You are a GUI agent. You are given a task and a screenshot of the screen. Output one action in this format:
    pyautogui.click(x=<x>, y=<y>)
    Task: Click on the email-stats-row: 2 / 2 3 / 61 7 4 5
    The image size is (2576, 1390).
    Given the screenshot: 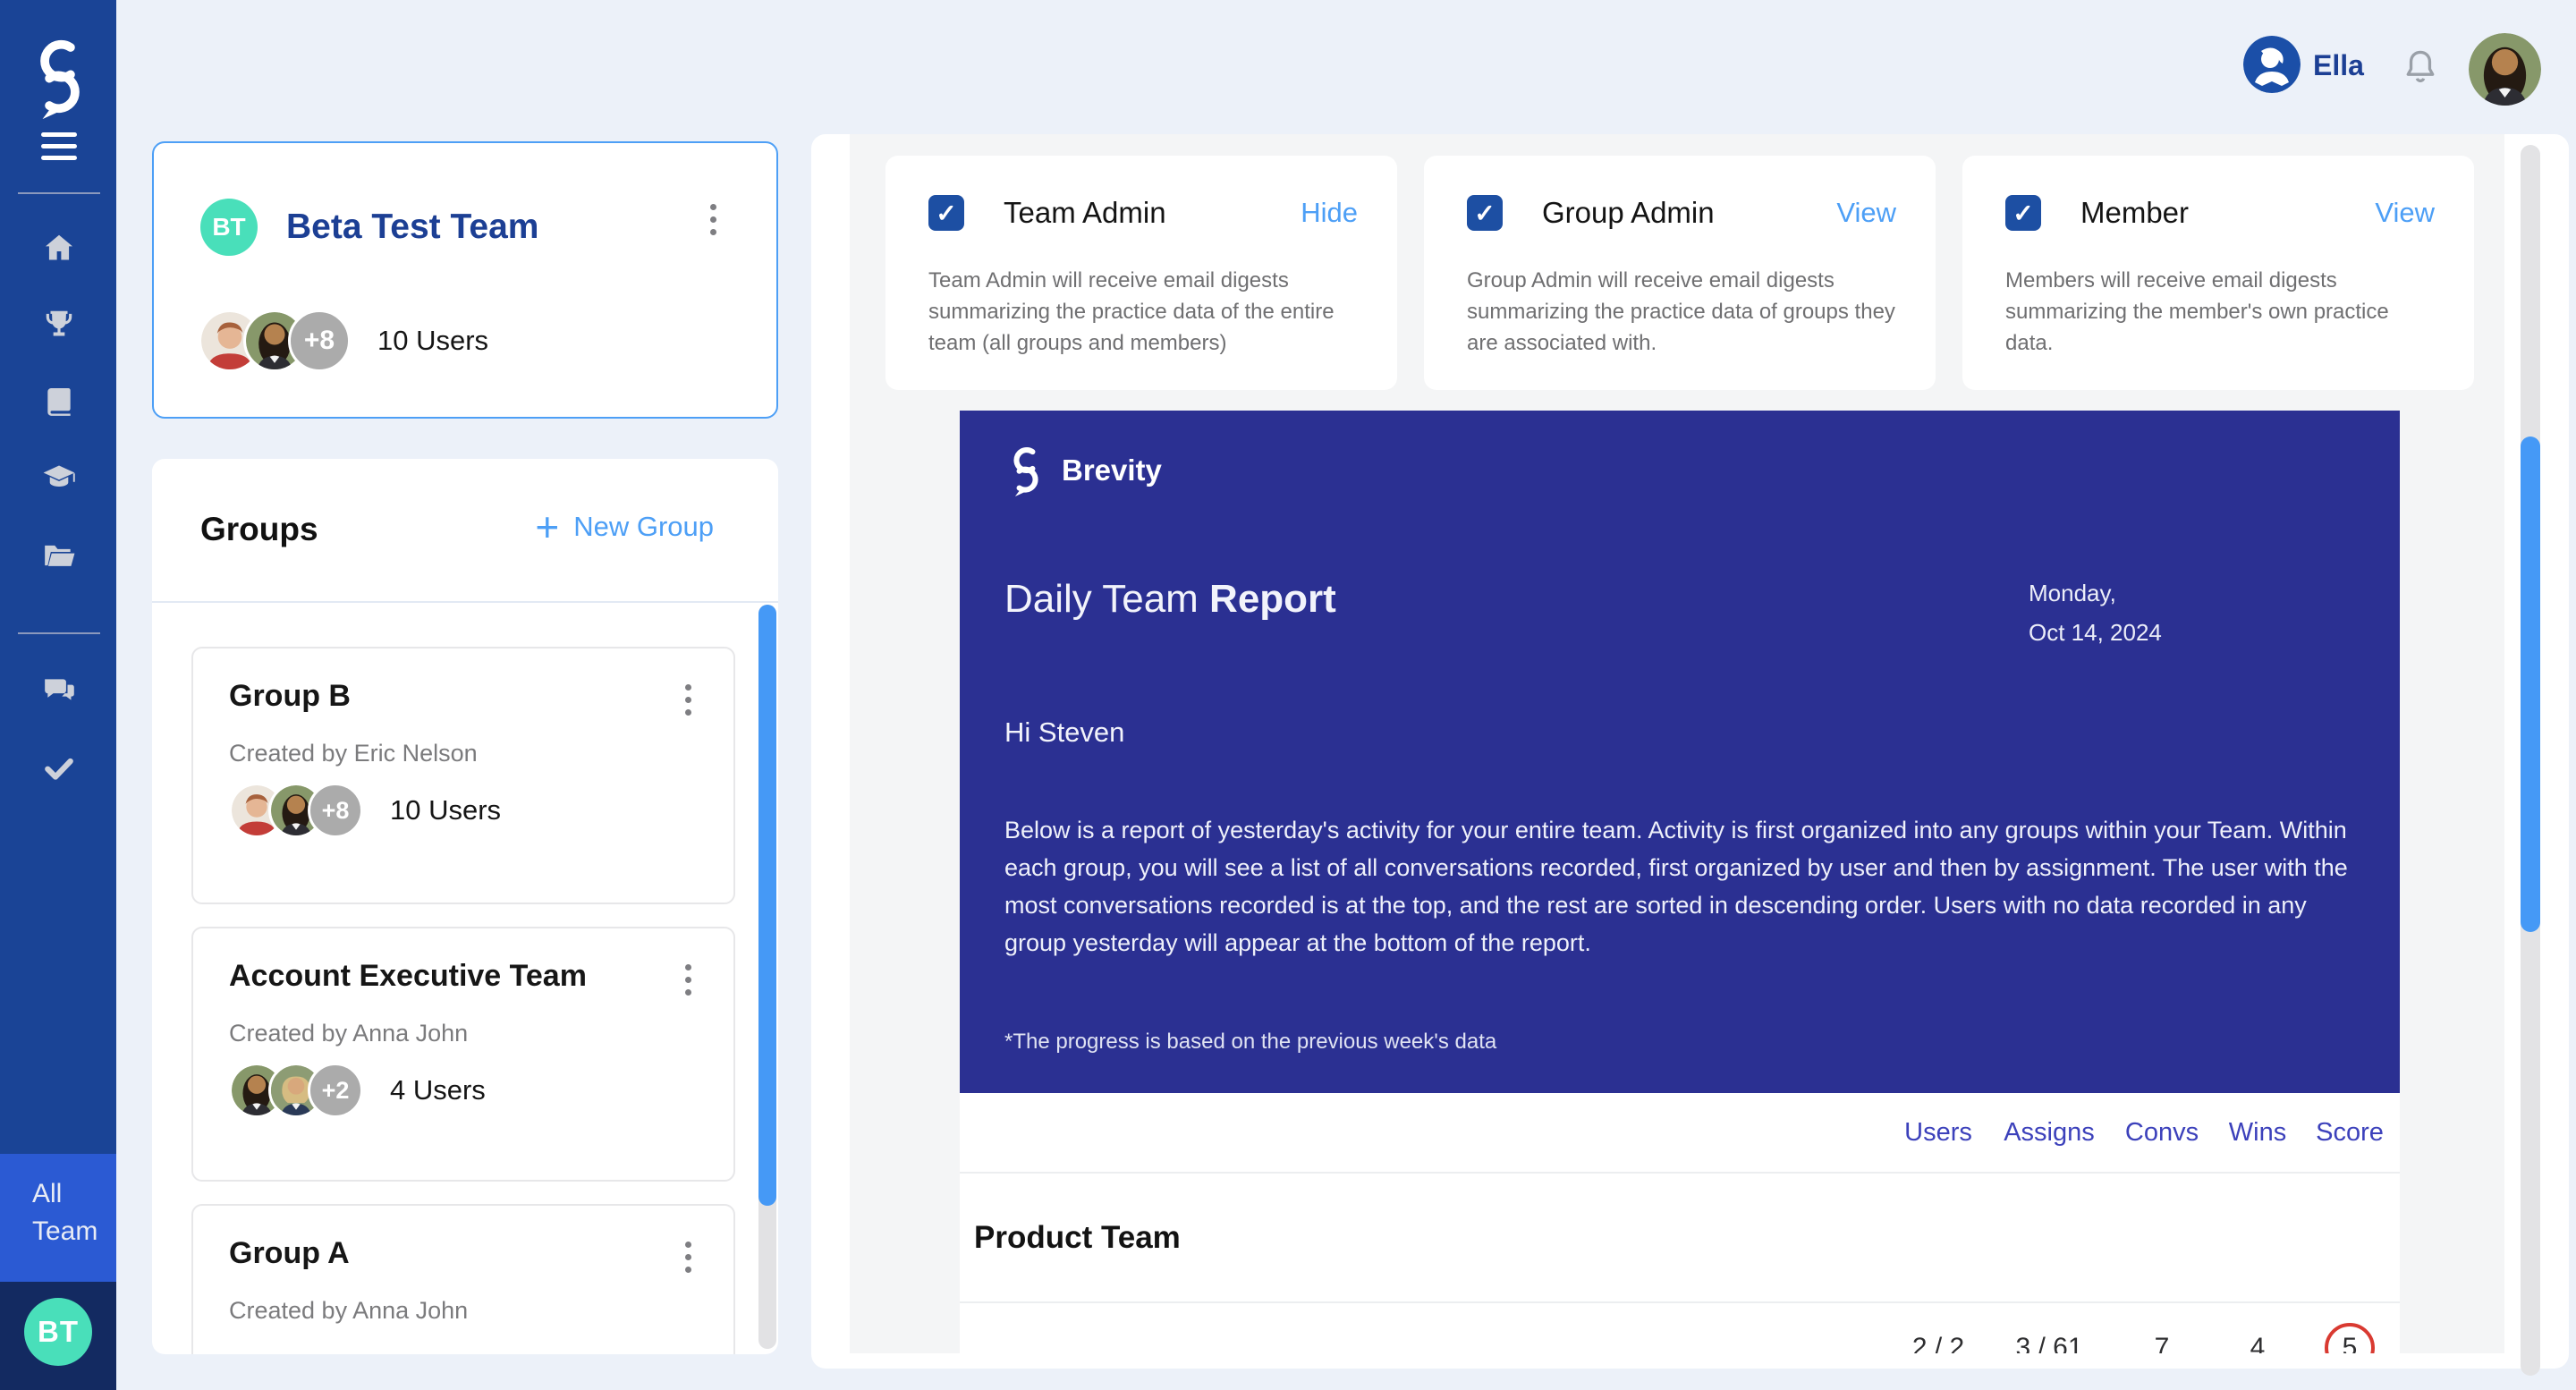 What is the action you would take?
    pyautogui.click(x=1680, y=1328)
    